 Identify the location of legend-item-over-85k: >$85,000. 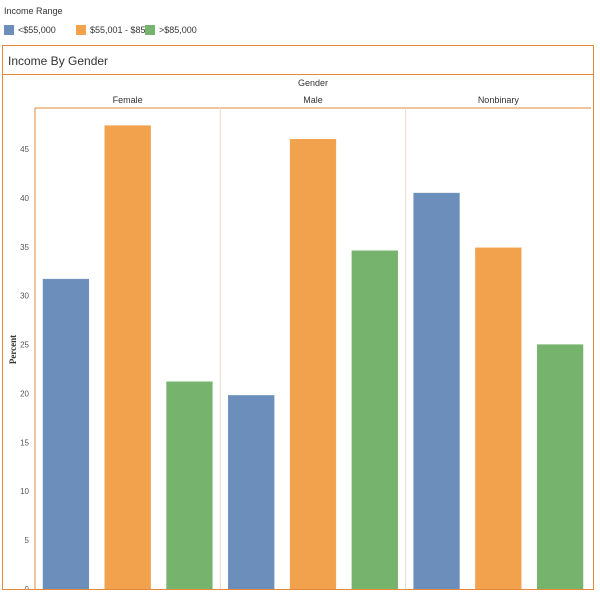
(171, 30).